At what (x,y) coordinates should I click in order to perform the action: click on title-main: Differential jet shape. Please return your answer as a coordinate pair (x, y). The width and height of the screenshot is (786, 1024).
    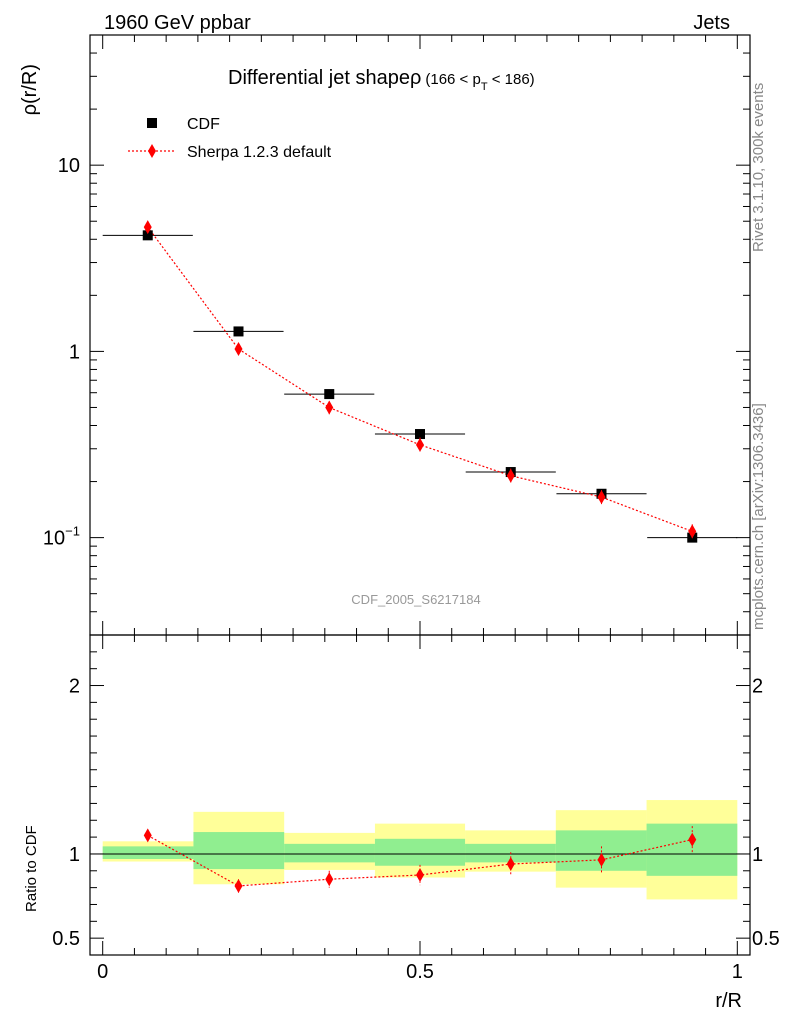
    Looking at the image, I should click on (319, 78).